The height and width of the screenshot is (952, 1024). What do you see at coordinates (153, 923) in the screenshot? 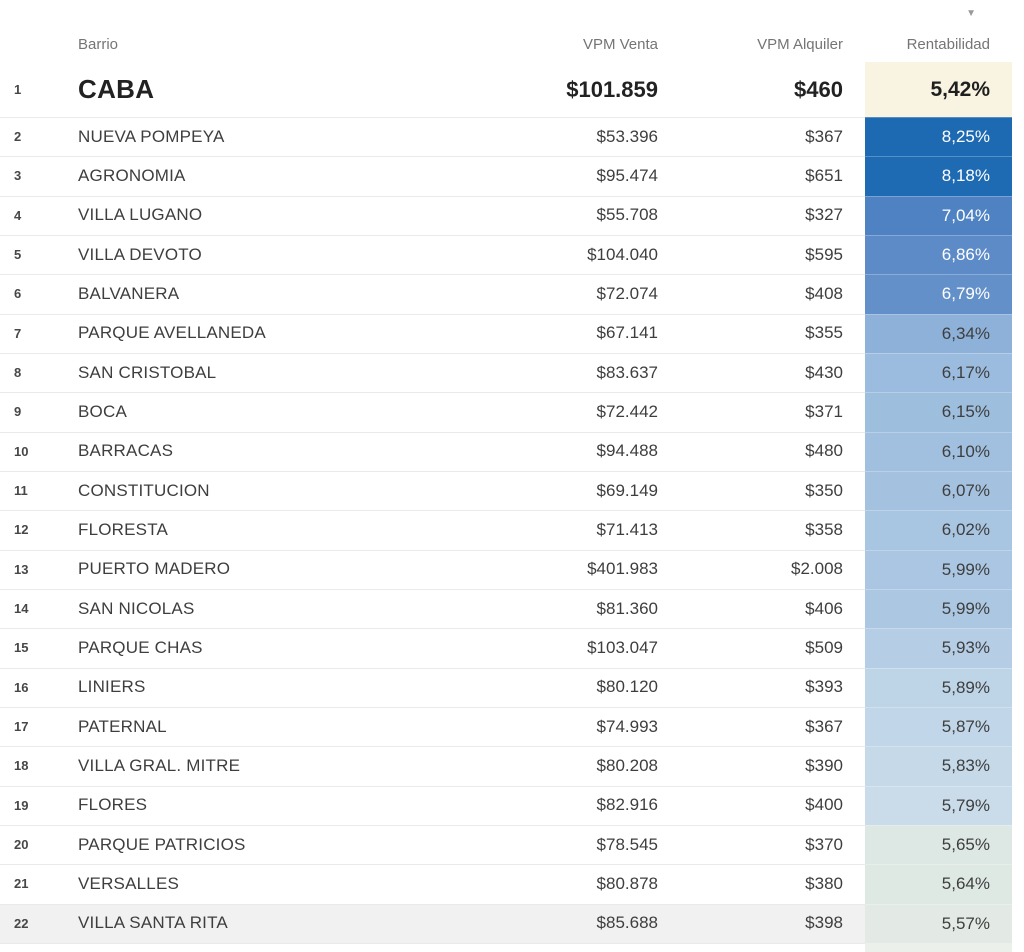
I see `barrio-cell: VILLA SANTA RITA` at bounding box center [153, 923].